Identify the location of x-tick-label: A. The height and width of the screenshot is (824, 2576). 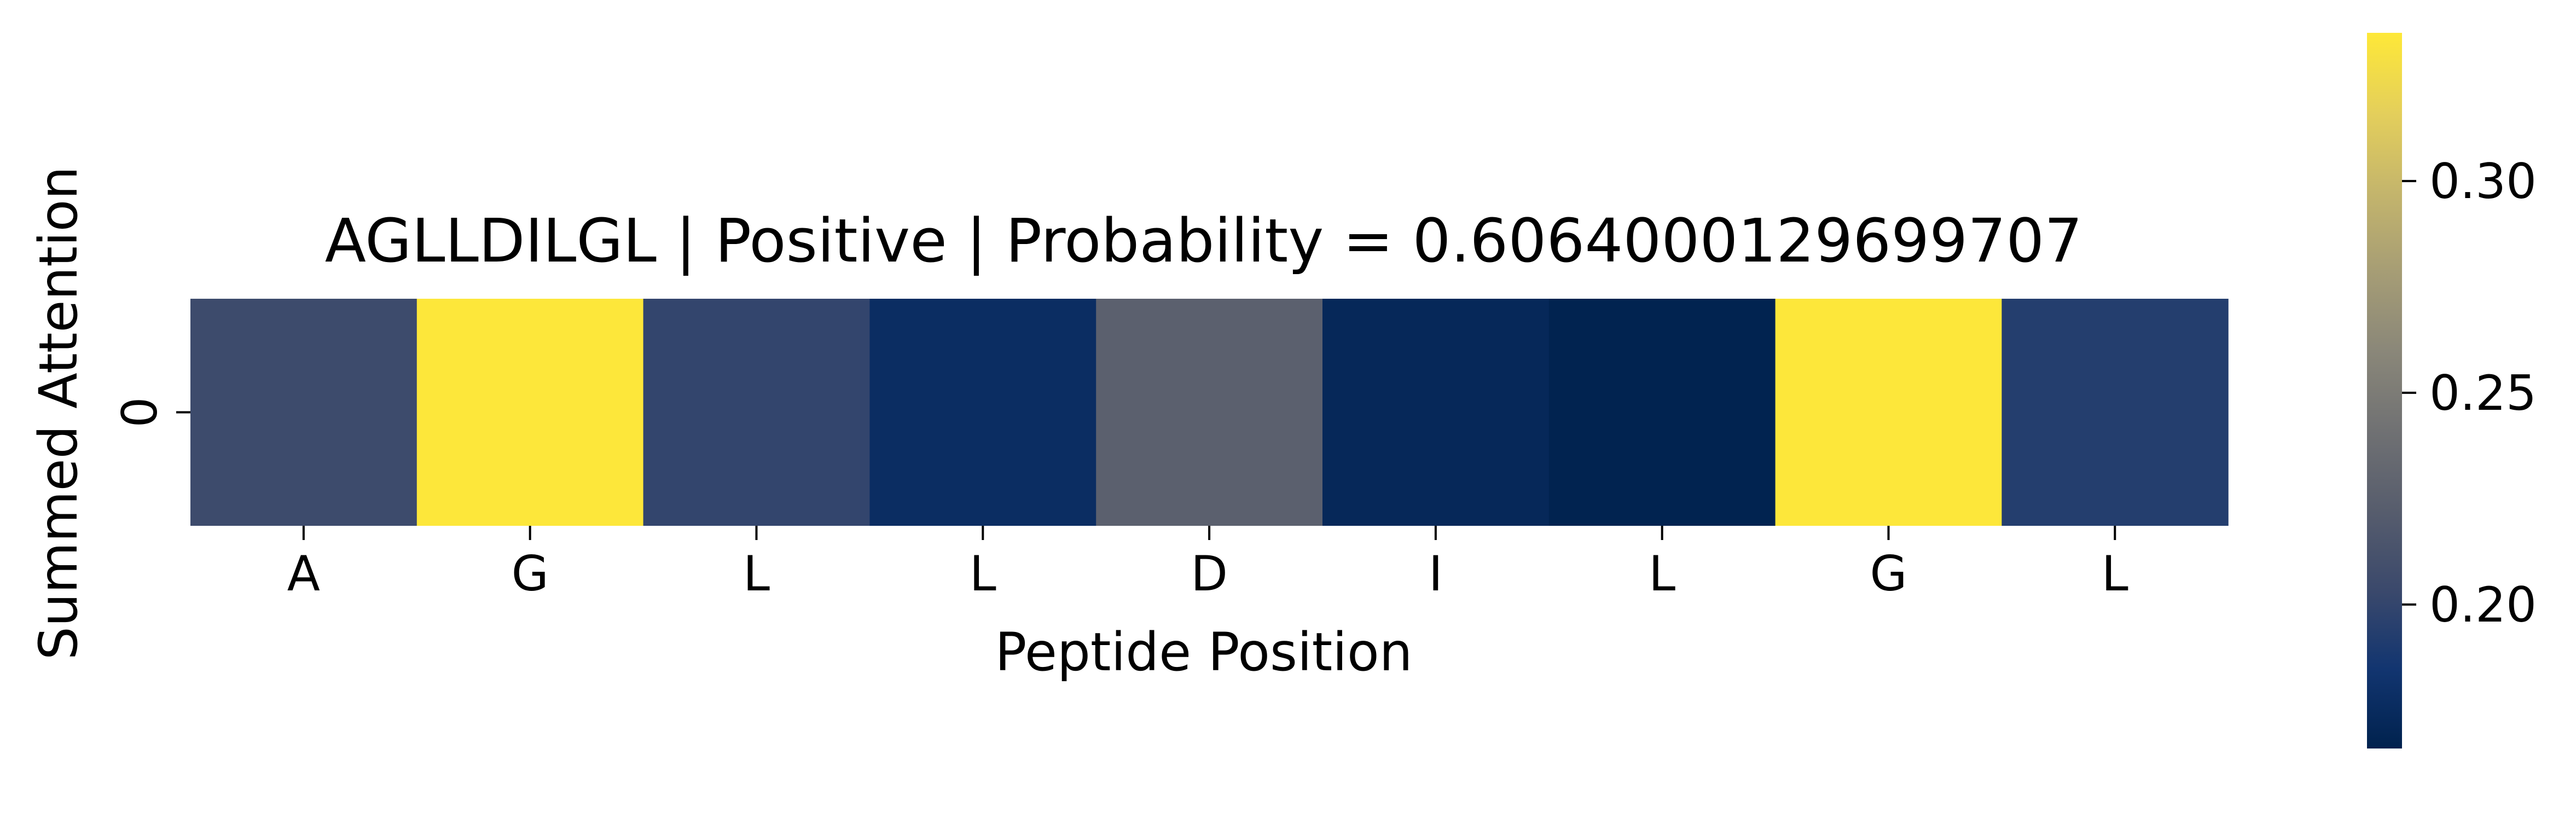
(303, 574).